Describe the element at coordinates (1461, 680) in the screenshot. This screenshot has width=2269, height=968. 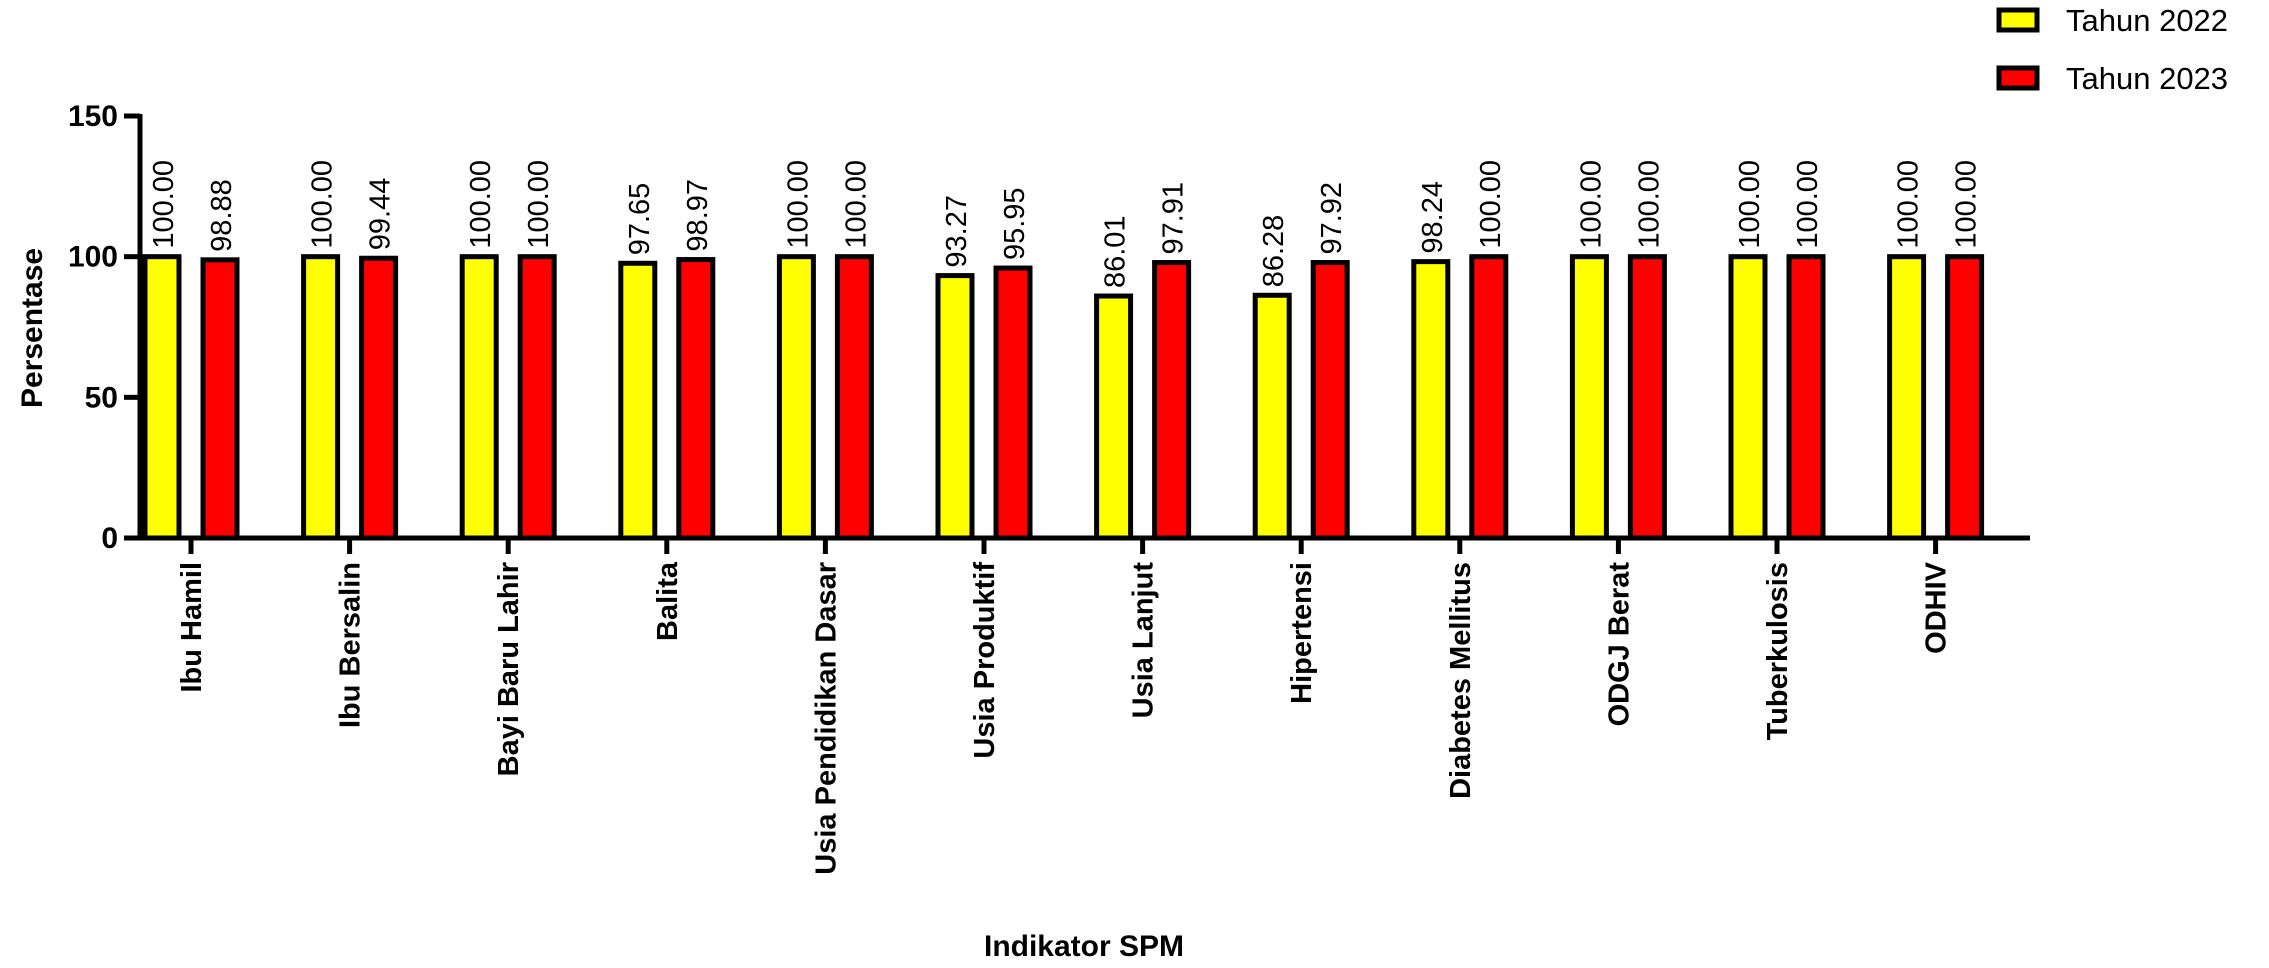
I see `x-tick-label: Diabetes Mellitus` at that location.